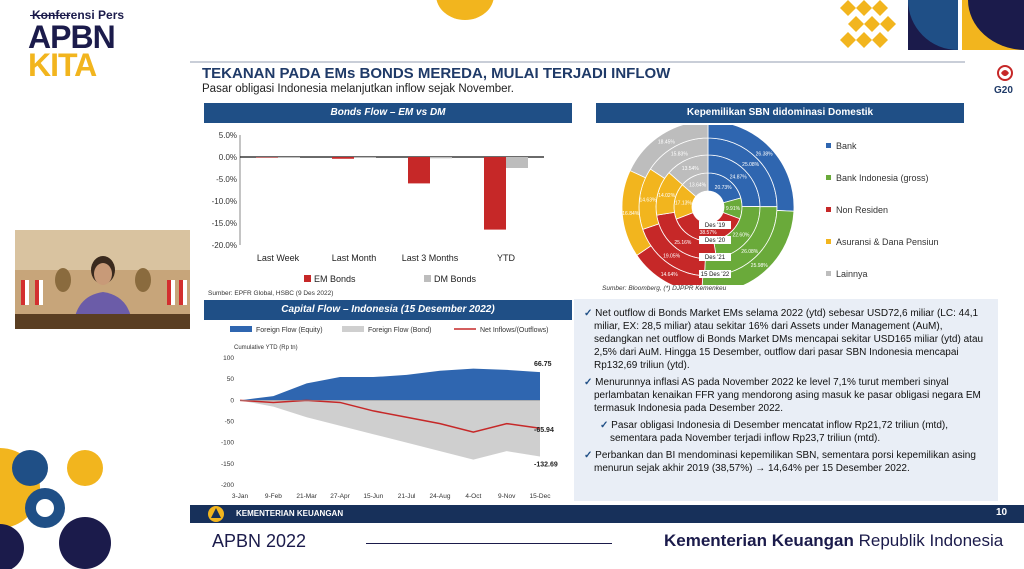  Describe the element at coordinates (273, 496) in the screenshot. I see `x-tick-label: 9-Feb` at that location.